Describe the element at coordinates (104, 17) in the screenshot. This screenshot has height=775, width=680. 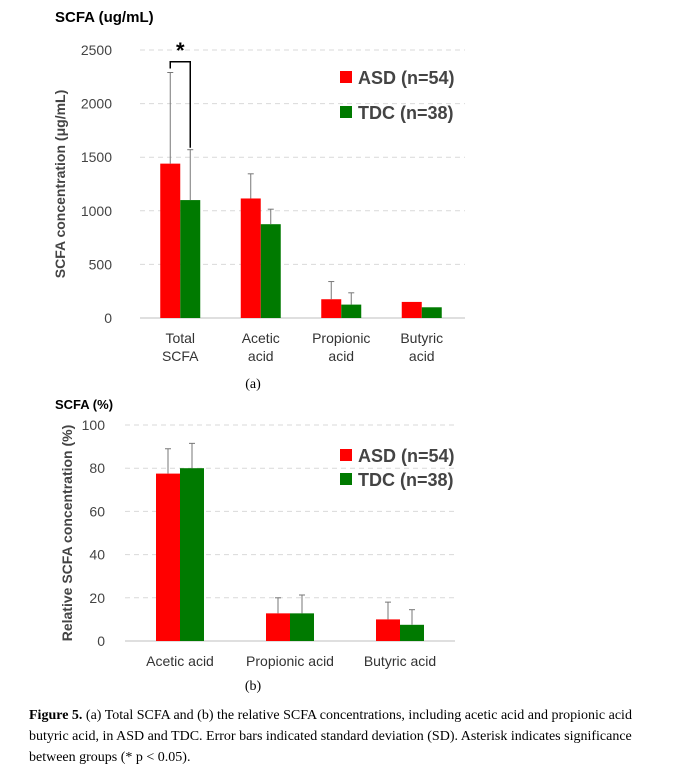
I see `chart-title: SCFA (ug/mL)` at that location.